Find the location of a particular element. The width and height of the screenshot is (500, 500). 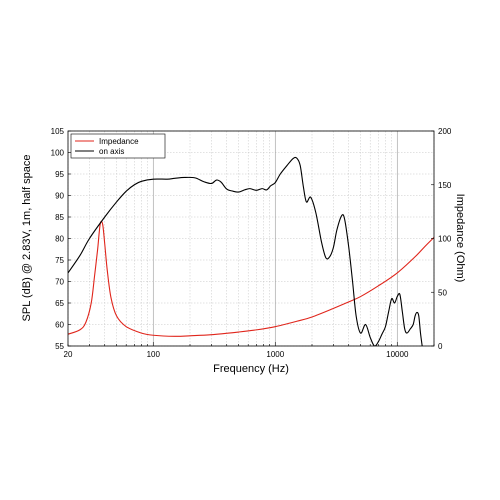

y-left-tick-label: 70 is located at coordinates (59, 282).